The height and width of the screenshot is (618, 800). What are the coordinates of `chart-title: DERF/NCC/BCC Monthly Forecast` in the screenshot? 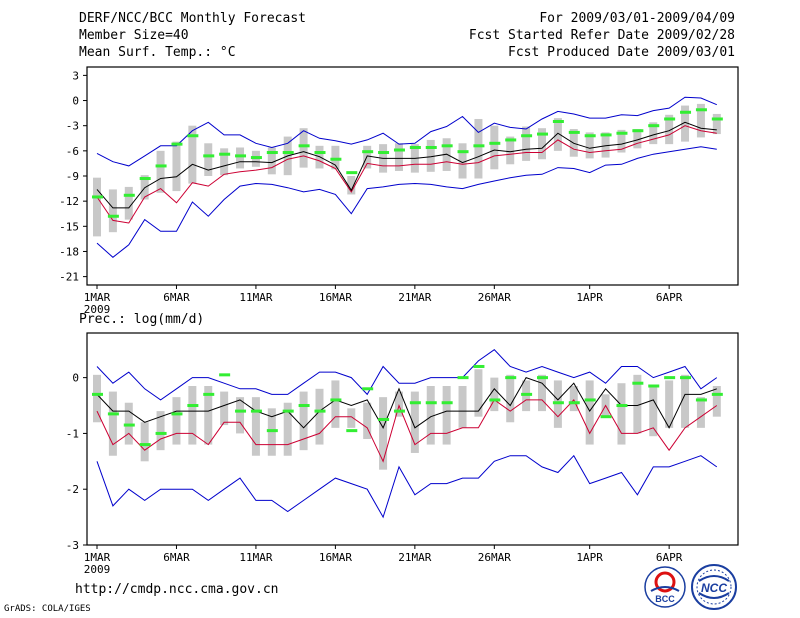 It's located at (192, 18).